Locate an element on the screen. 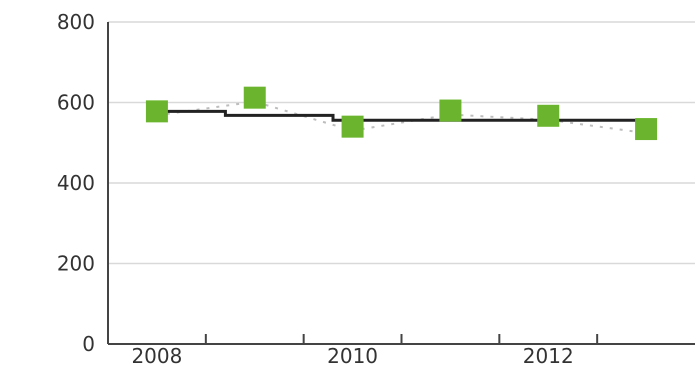 This screenshot has height=366, width=695. data-point-2011 is located at coordinates (450, 110).